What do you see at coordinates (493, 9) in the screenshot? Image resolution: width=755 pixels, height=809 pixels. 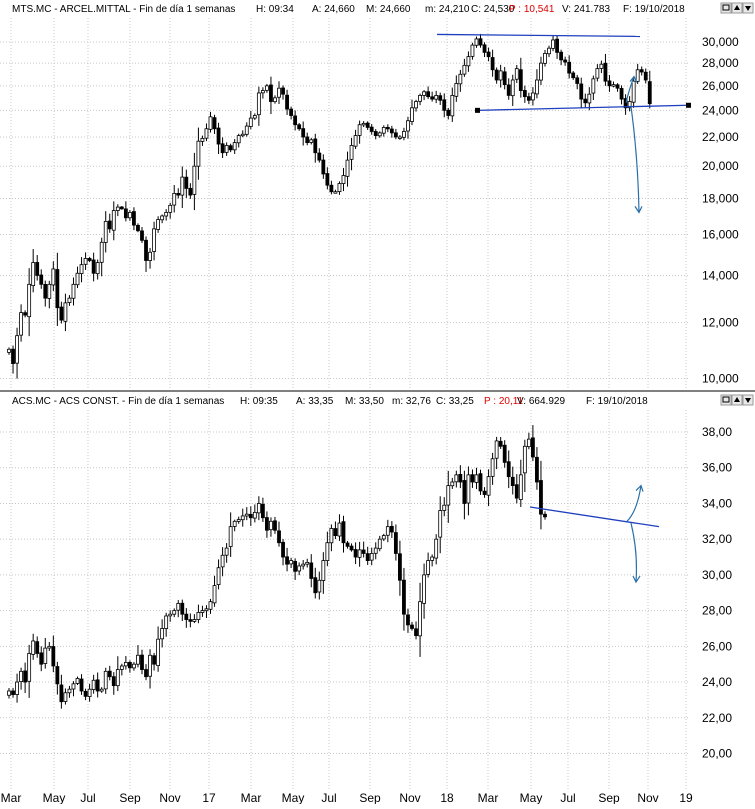 I see `panel1-close: C: 24,530` at bounding box center [493, 9].